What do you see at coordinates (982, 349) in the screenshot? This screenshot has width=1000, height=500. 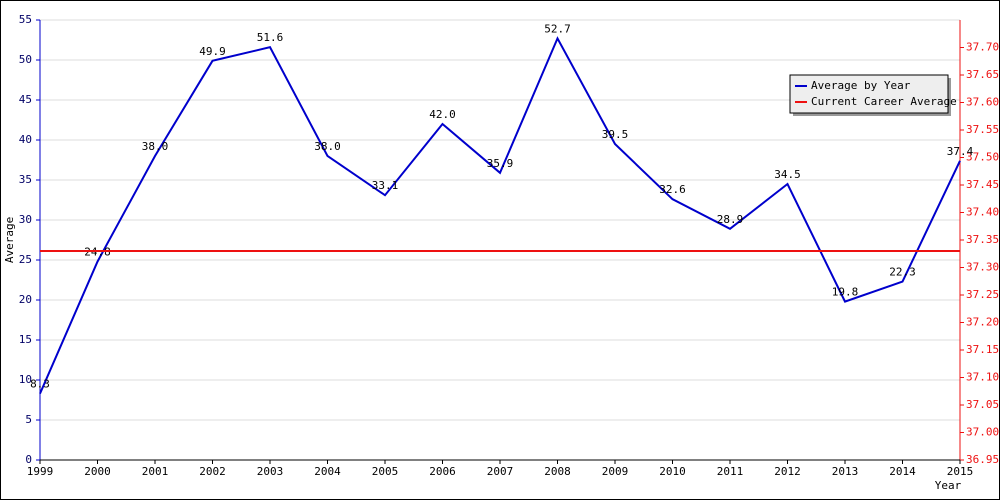 I see `y2-tick-label: 37.15` at bounding box center [982, 349].